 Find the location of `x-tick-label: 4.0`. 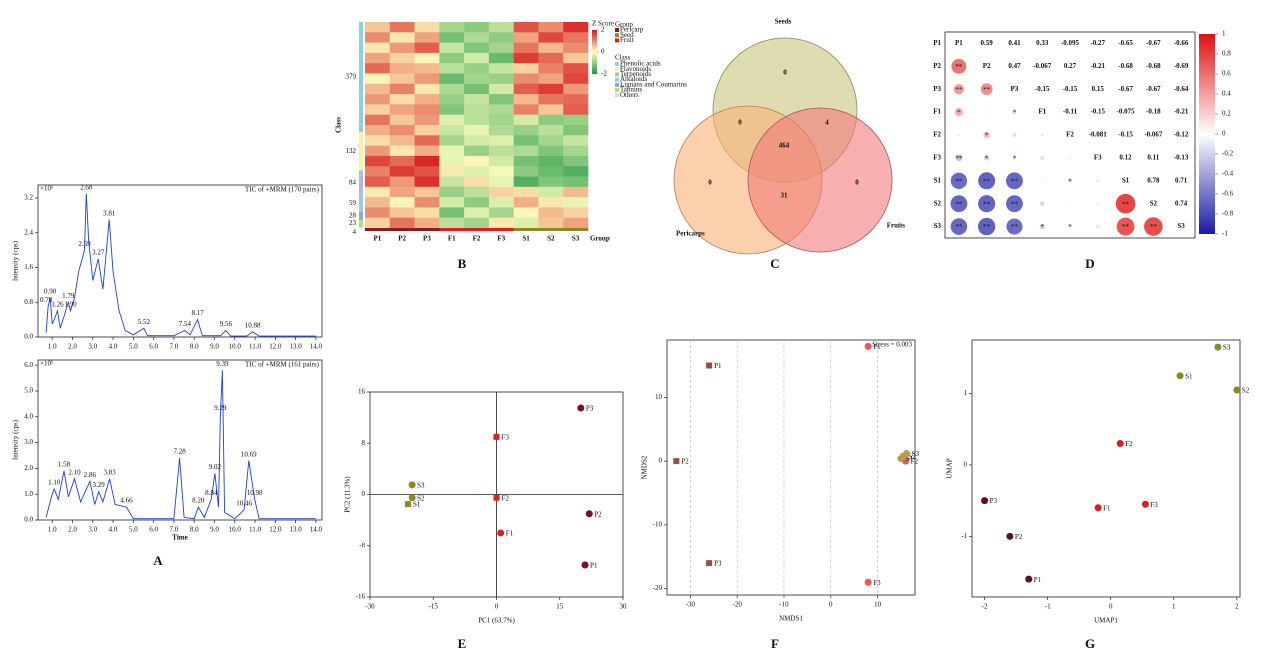

x-tick-label: 4.0 is located at coordinates (113, 347).